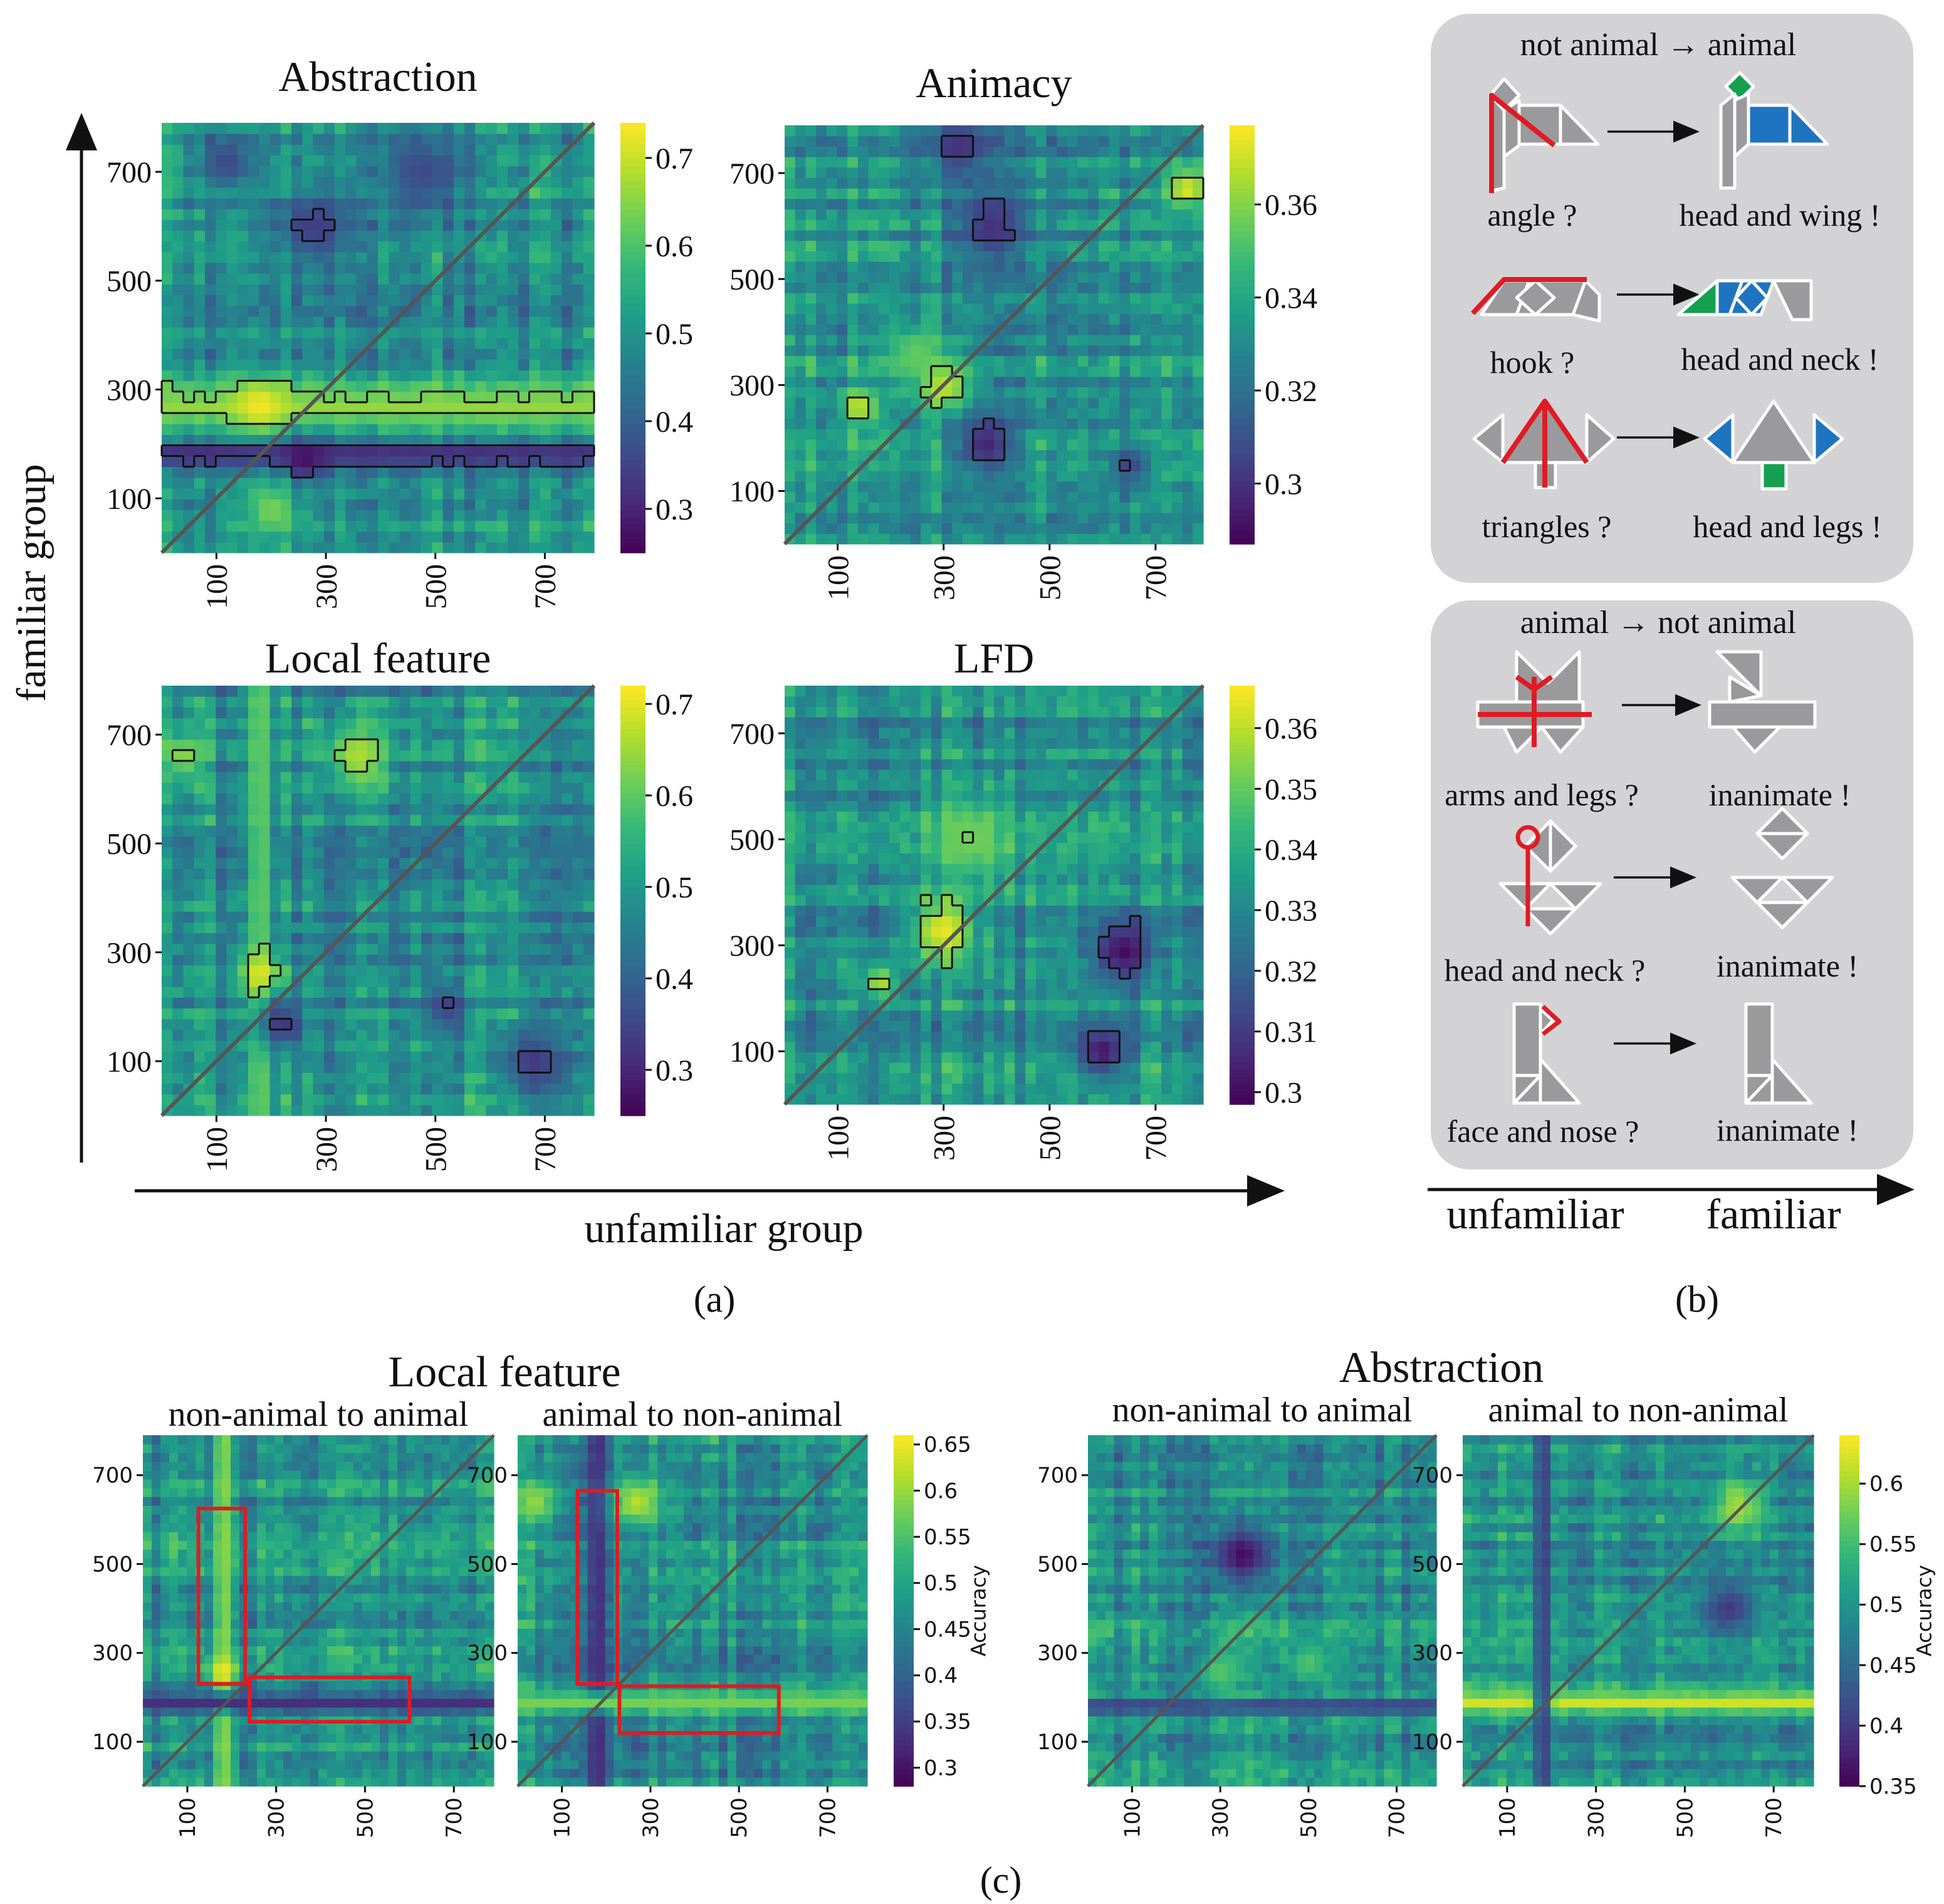  I want to click on panel-label-c: (c), so click(1001, 1880).